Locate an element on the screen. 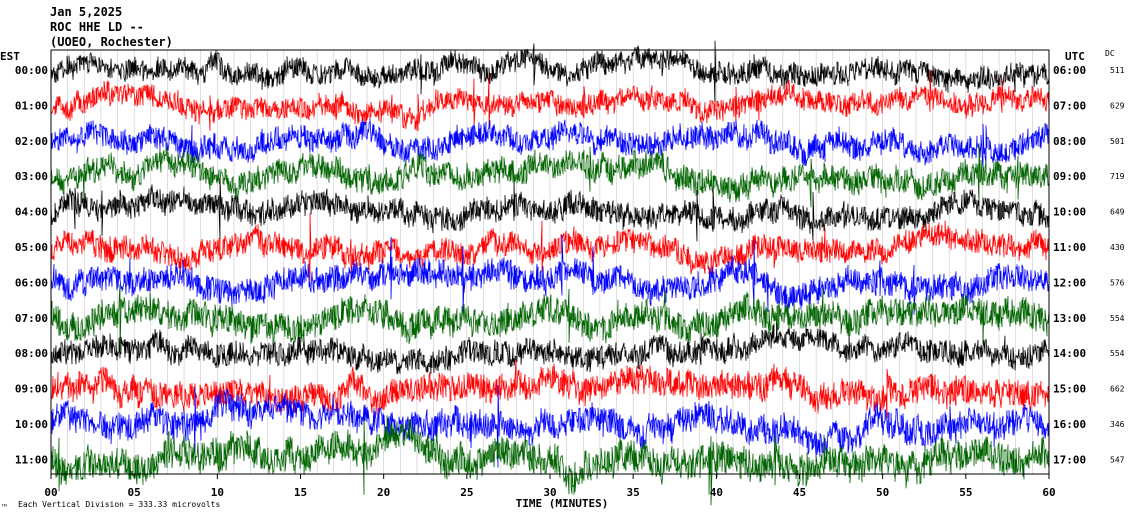 The height and width of the screenshot is (519, 1130). est-hour-label: 00:00 is located at coordinates (31, 70).